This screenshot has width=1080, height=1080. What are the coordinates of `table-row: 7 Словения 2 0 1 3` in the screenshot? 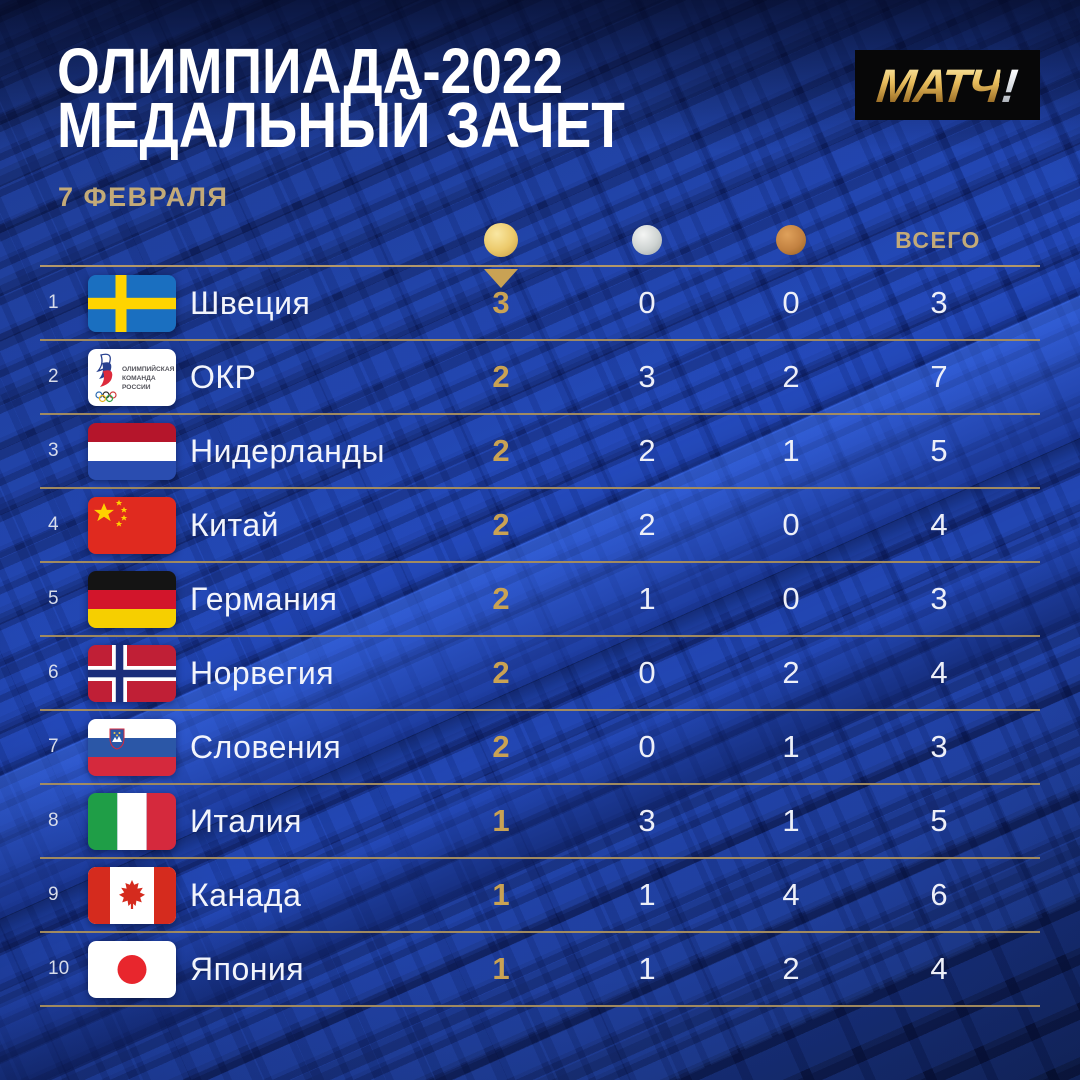 It's located at (540, 748).